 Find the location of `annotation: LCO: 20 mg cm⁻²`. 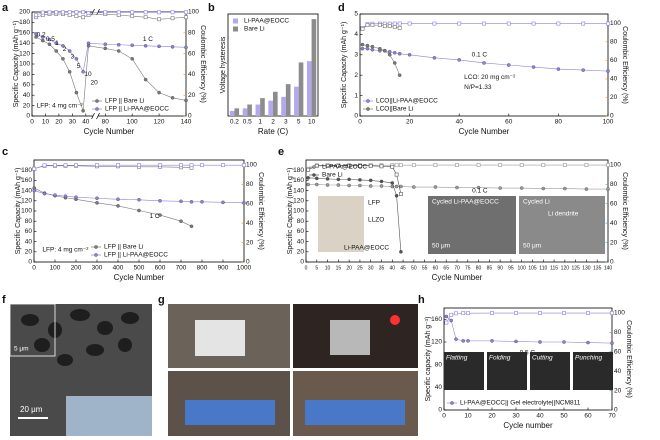

annotation: LCO: 20 mg cm⁻² is located at coordinates (490, 77).